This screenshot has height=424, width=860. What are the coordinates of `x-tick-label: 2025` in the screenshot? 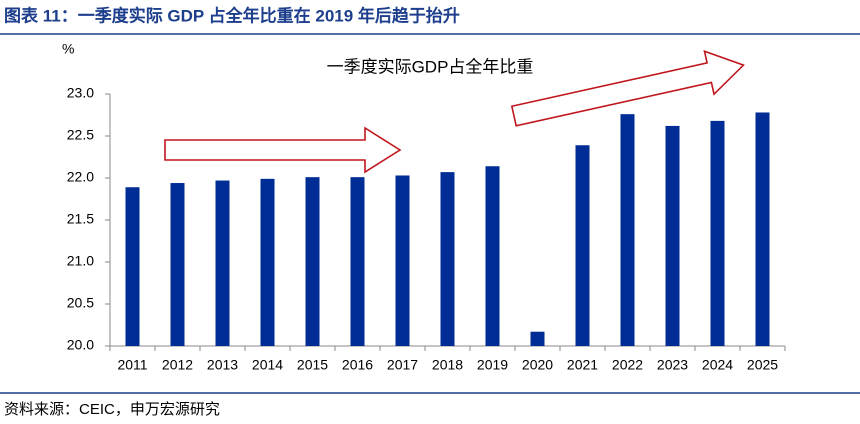 It's located at (762, 365).